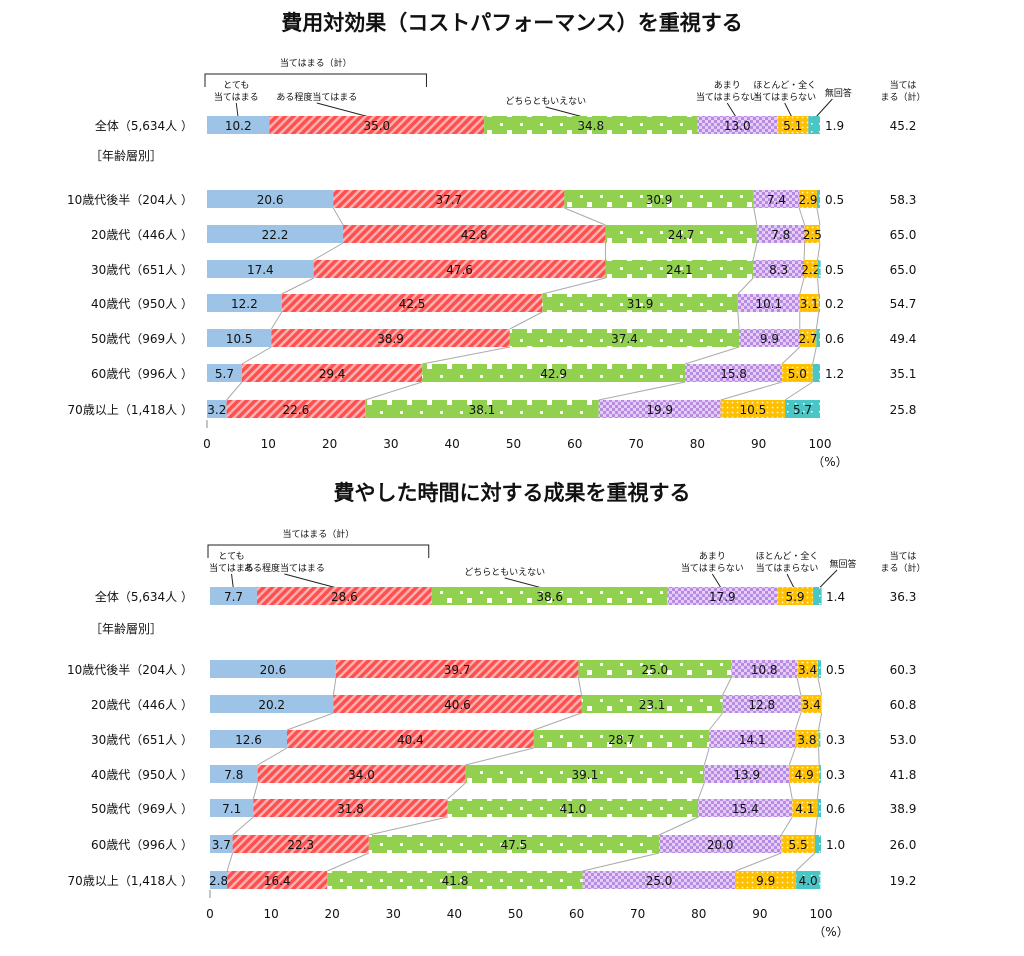  Describe the element at coordinates (142, 374) in the screenshot. I see `row-label: 60歳代（996人 ）` at that location.